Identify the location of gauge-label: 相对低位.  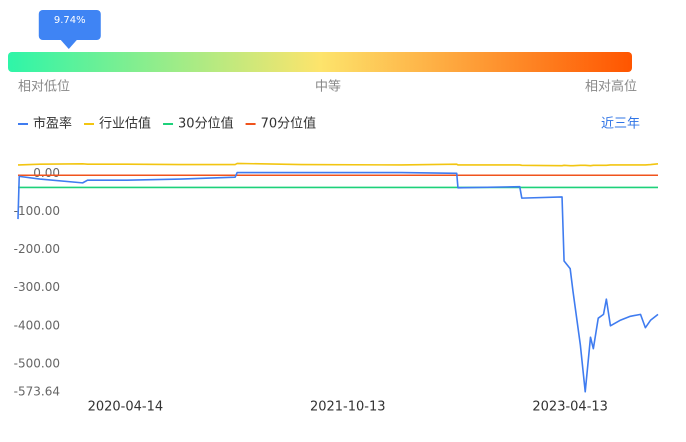
(44, 87).